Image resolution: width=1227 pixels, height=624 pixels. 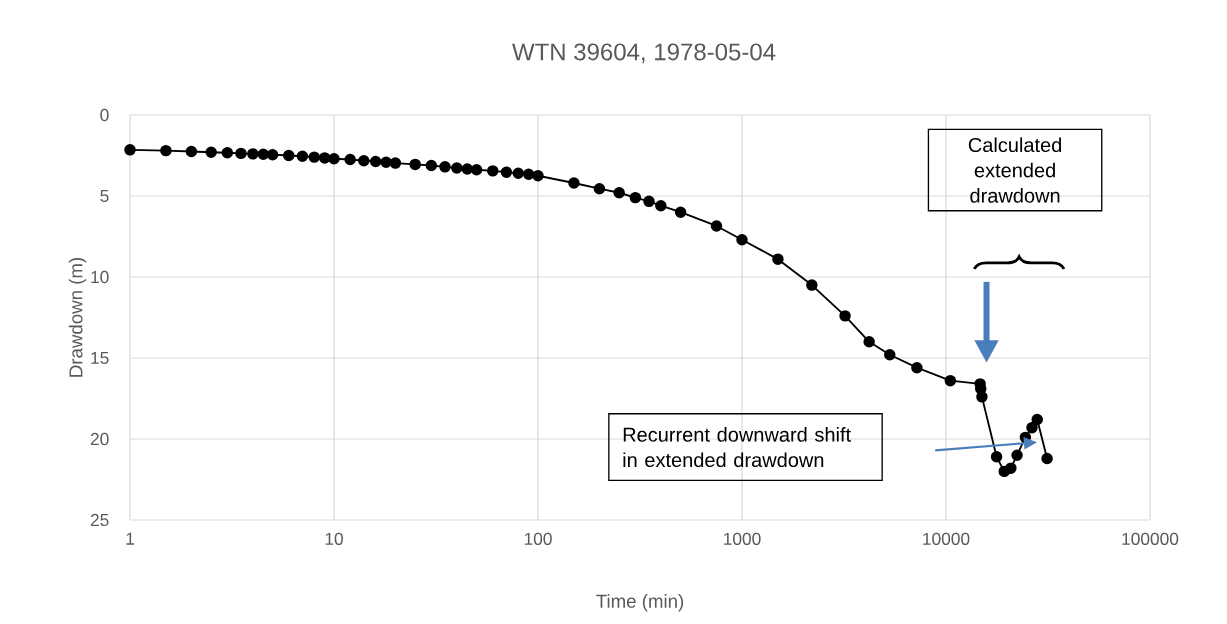 I want to click on chart-title: WTN 39604, 1978-05-04, so click(x=644, y=53).